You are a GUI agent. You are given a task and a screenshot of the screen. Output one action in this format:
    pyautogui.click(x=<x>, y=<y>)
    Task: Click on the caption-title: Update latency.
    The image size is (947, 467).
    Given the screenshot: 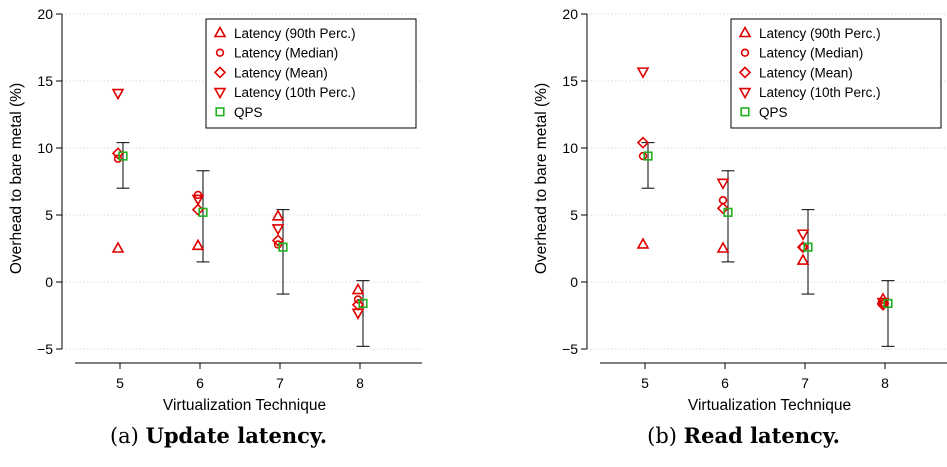 What is the action you would take?
    pyautogui.click(x=236, y=435)
    